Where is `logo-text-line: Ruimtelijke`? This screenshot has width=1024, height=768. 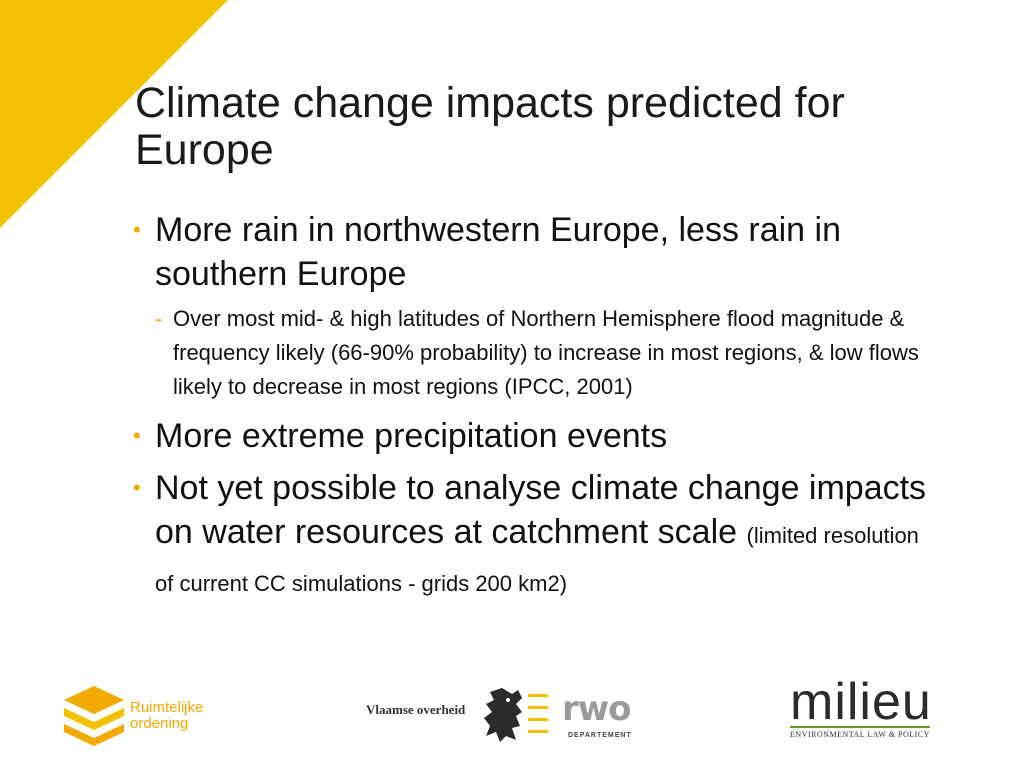
logo-text-line: Ruimtelijke is located at coordinates (167, 707).